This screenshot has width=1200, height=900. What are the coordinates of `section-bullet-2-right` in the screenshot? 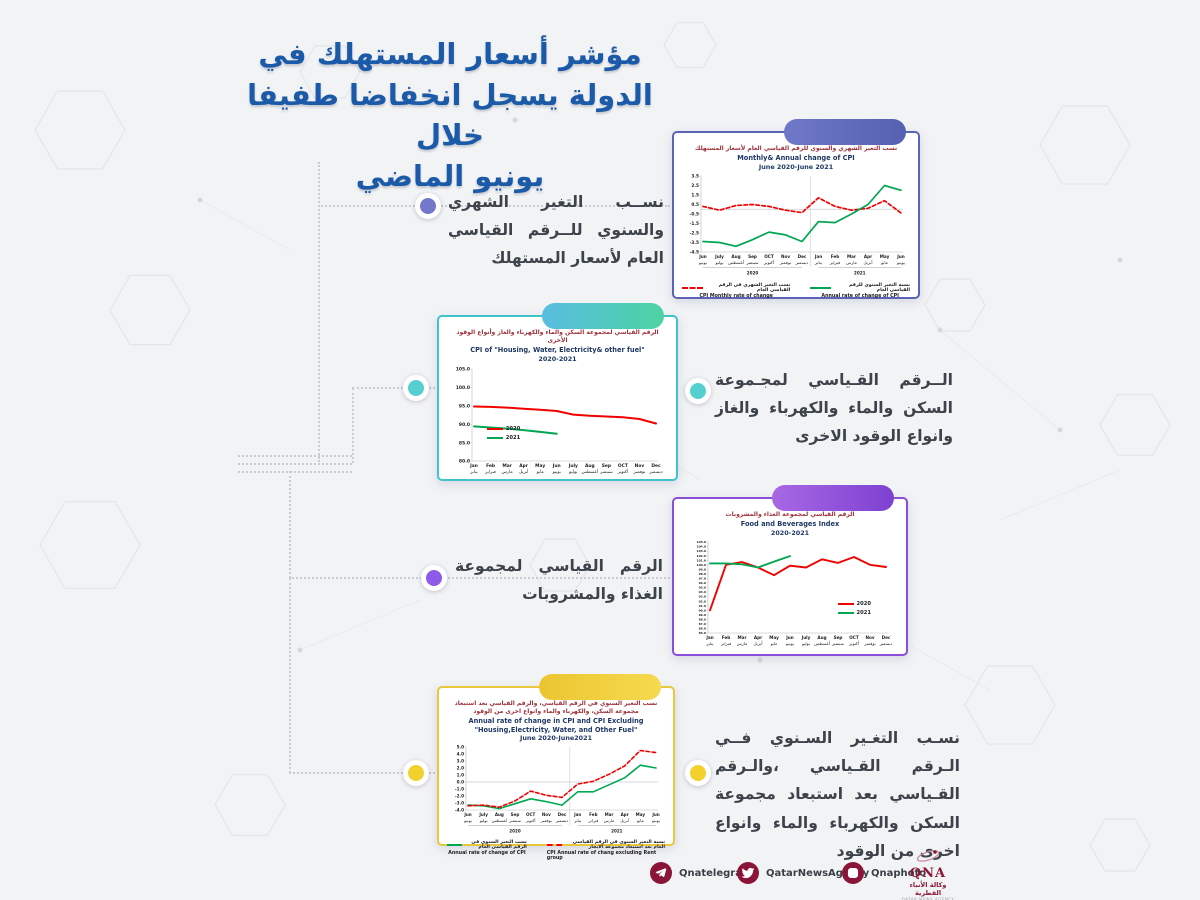 It's located at (698, 391).